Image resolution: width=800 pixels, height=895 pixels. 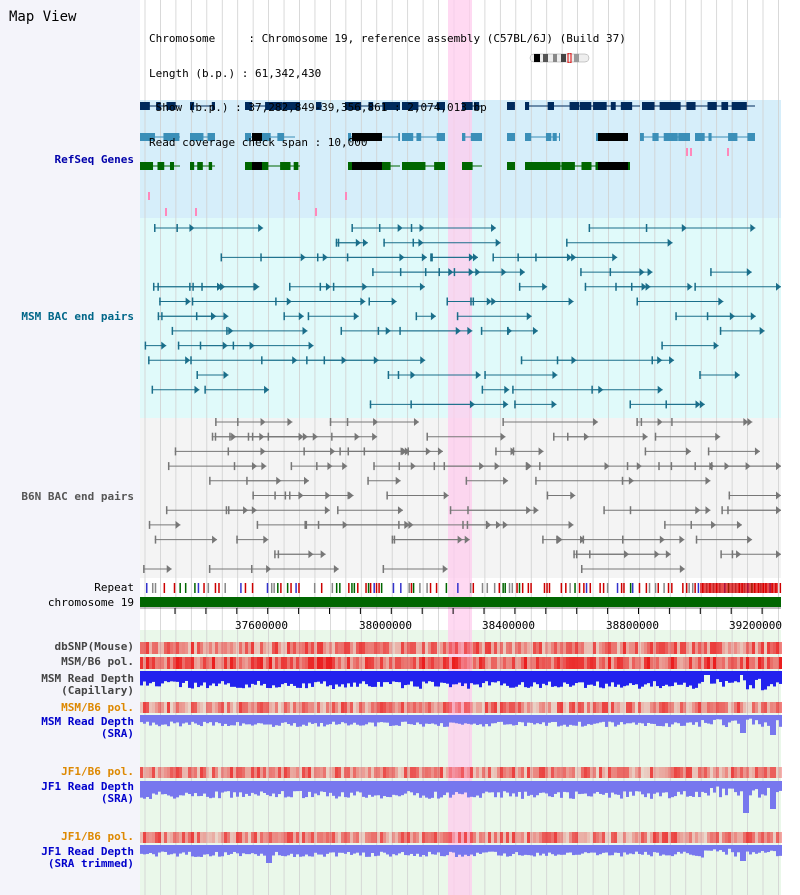 What do you see at coordinates (87, 792) in the screenshot?
I see `jf1-read-depth-sra-label: JF1 Read Depth (SRA)` at bounding box center [87, 792].